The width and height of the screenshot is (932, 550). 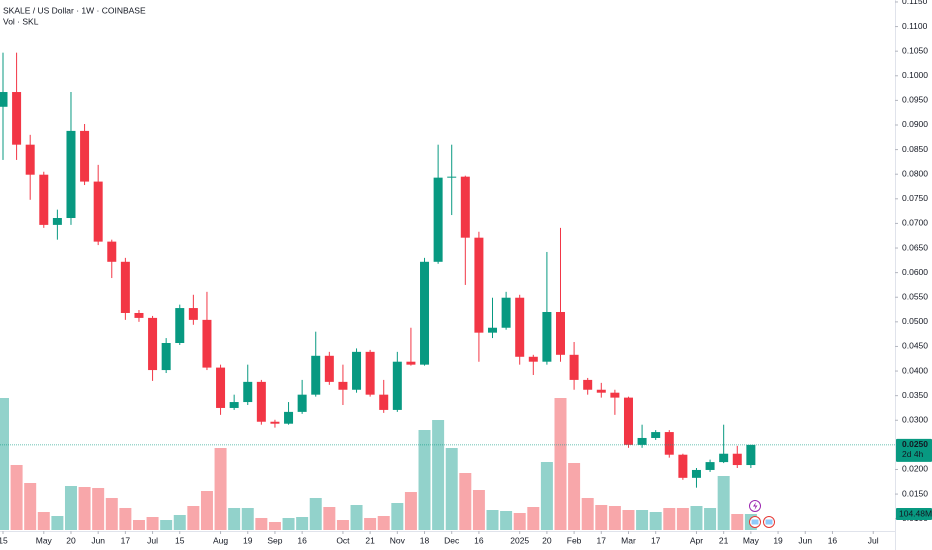 What do you see at coordinates (398, 540) in the screenshot?
I see `x-tick-label: Nov` at bounding box center [398, 540].